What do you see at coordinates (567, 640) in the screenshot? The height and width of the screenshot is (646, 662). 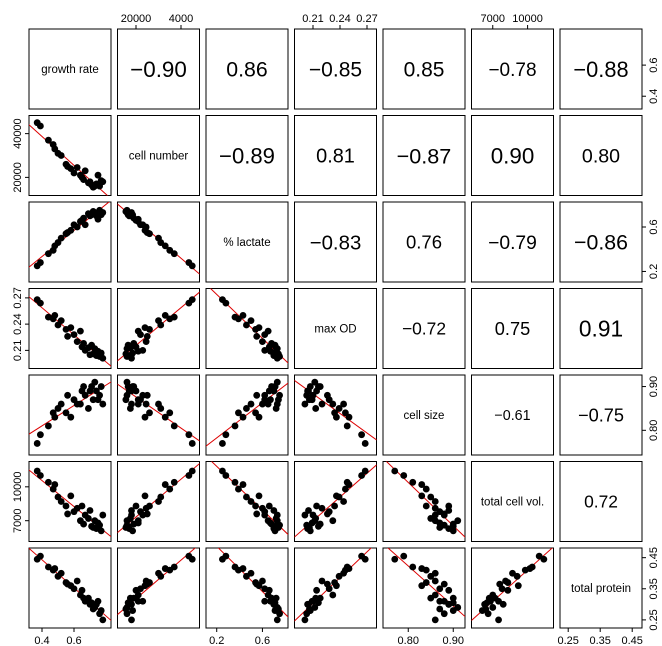 I see `axis-tick-label: 0.25` at bounding box center [567, 640].